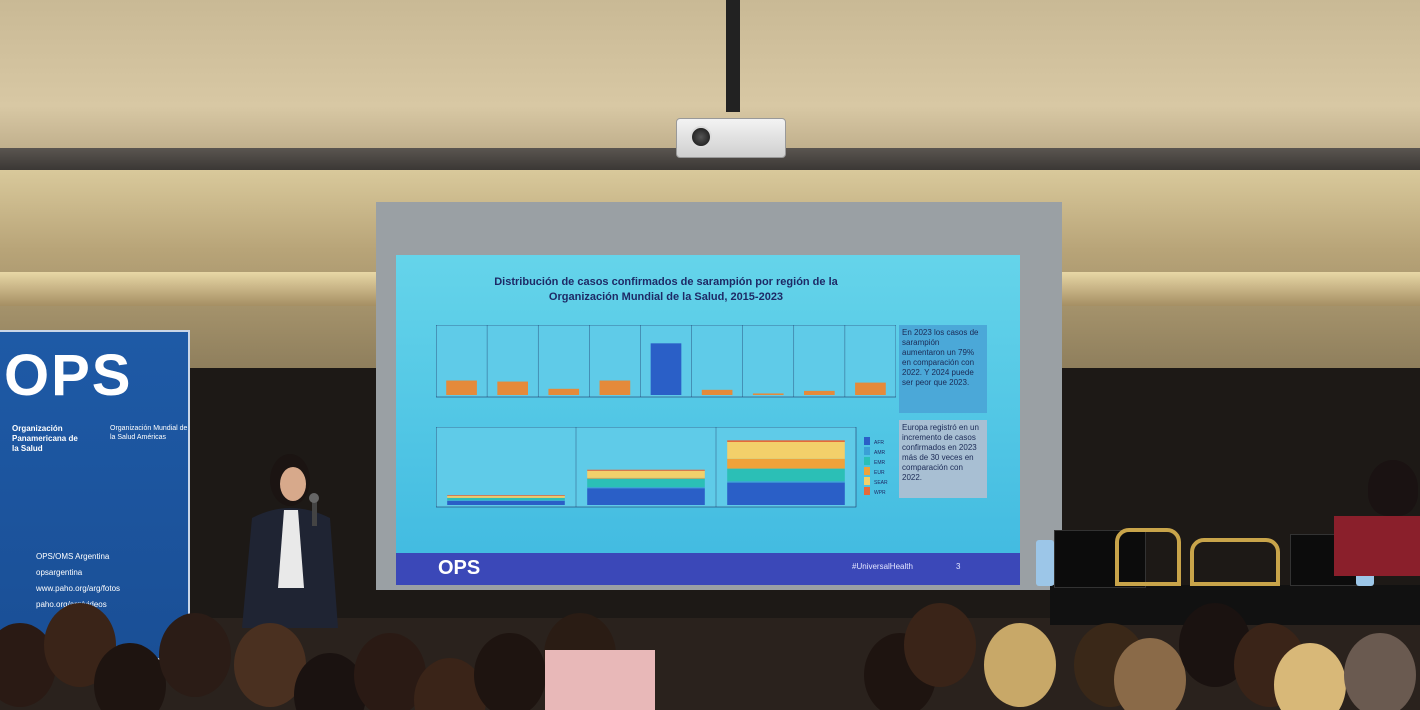 The width and height of the screenshot is (1420, 710). I want to click on slide-footer: OPS #UniversalHealth 3, so click(708, 569).